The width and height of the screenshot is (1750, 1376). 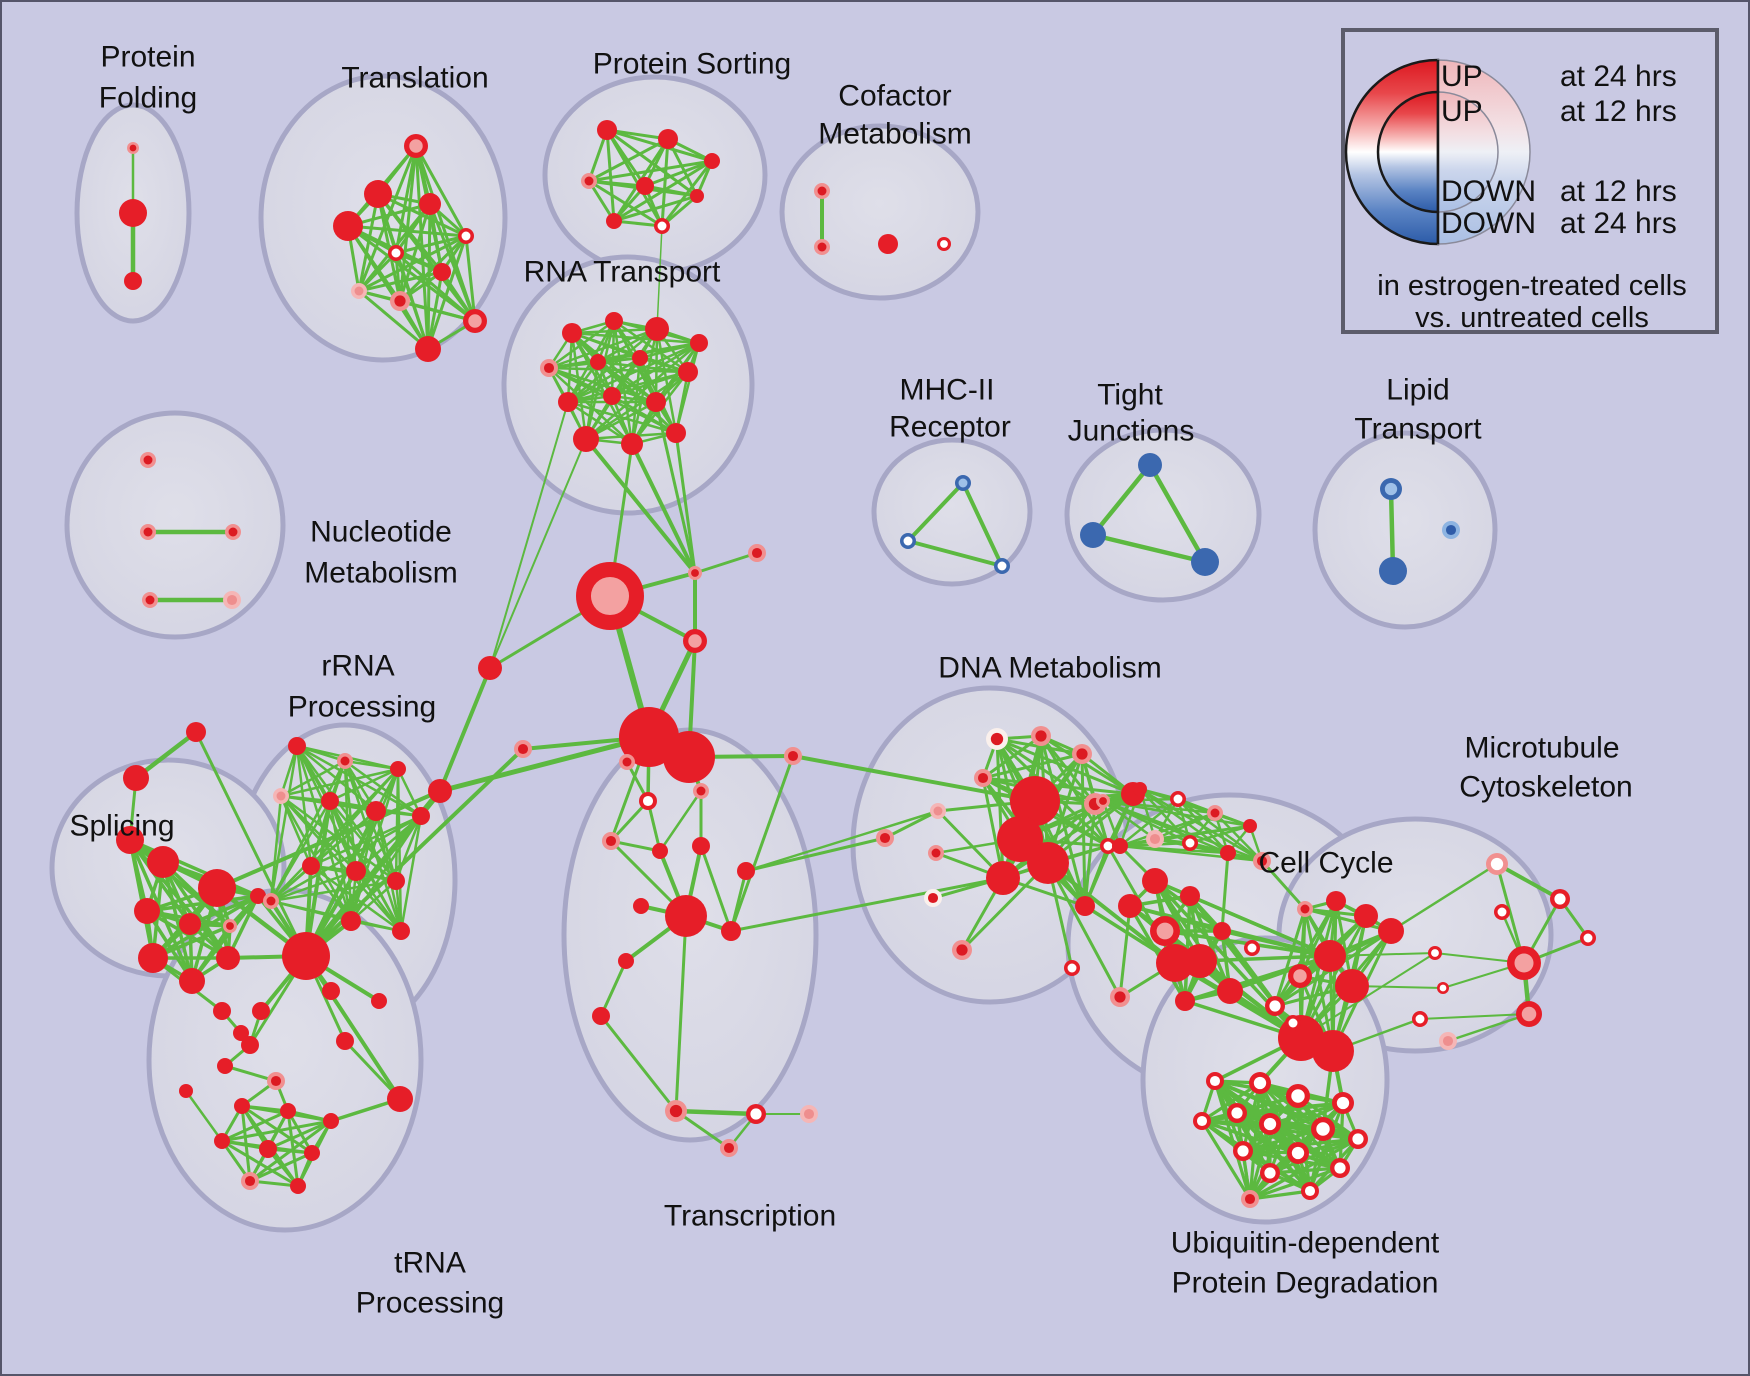 I want to click on node-cc0, so click(x=1103, y=801).